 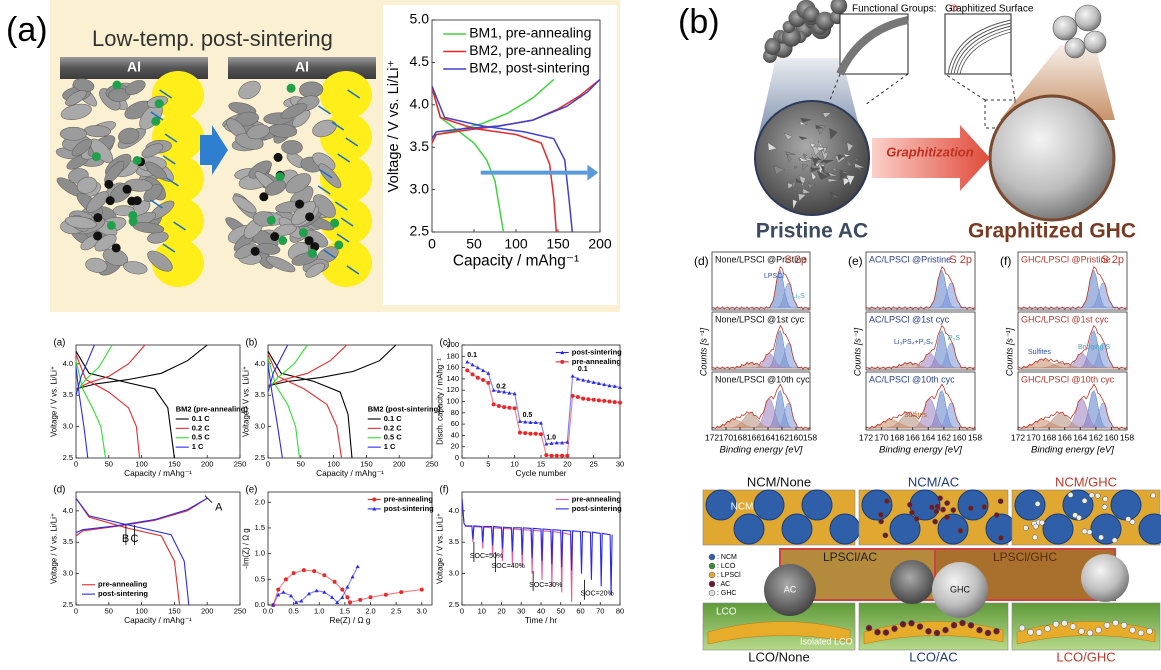 I want to click on zoom-guide, so click(x=965, y=87).